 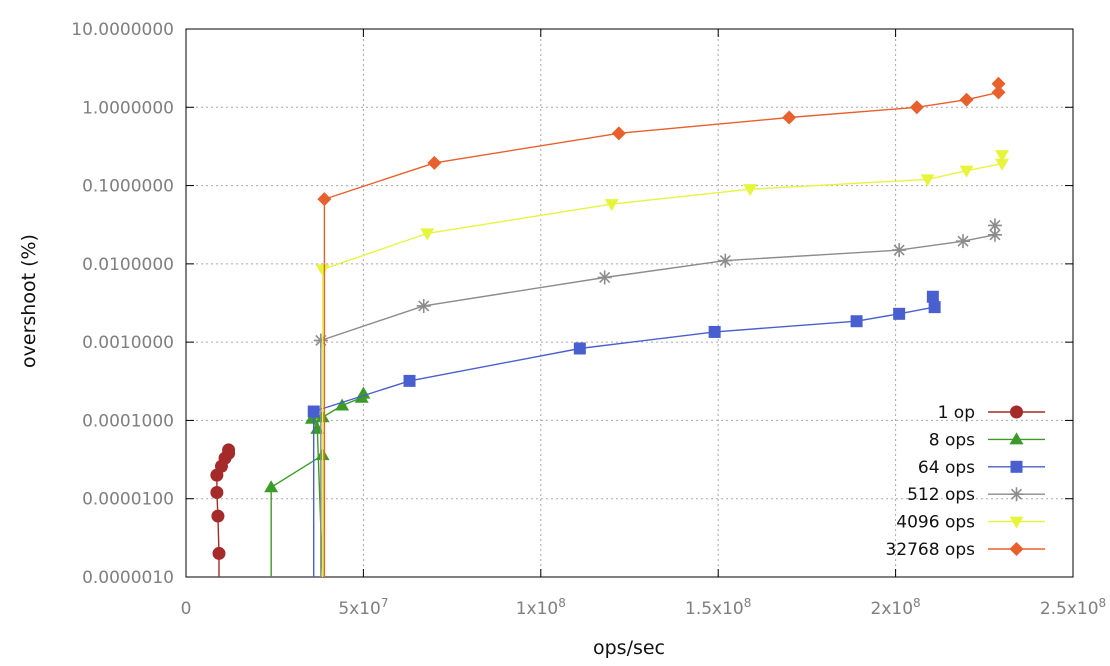 I want to click on y-tick-label: 0.0000010, so click(x=128, y=578).